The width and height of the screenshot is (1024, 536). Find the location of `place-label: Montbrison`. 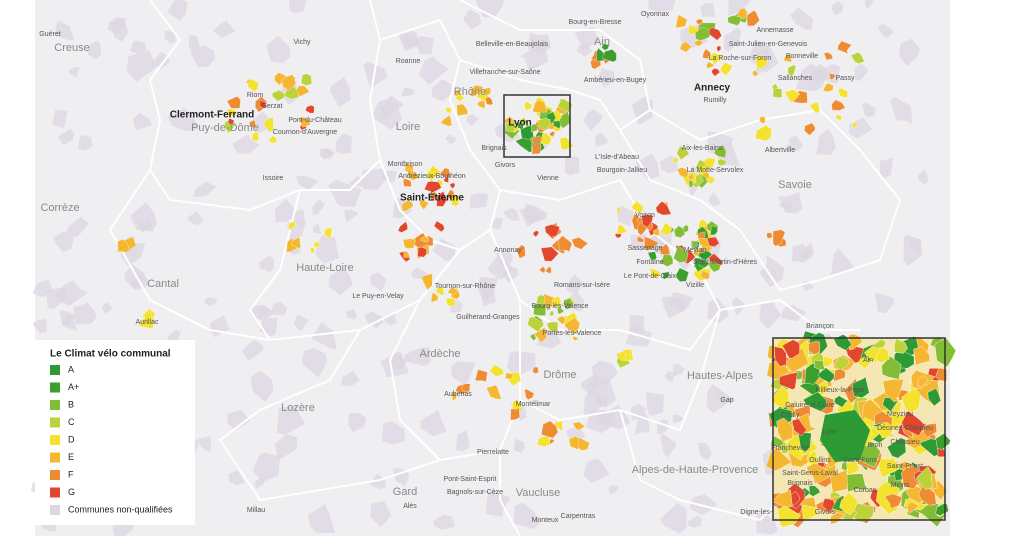

place-label: Montbrison is located at coordinates (405, 164).